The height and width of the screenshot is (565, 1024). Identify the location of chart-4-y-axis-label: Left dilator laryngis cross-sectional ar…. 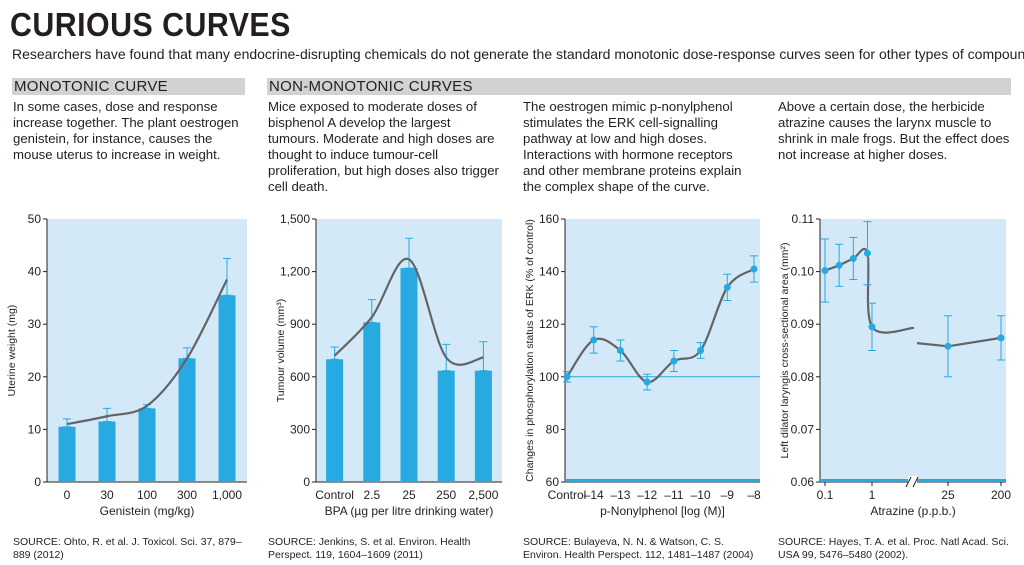
(785, 351).